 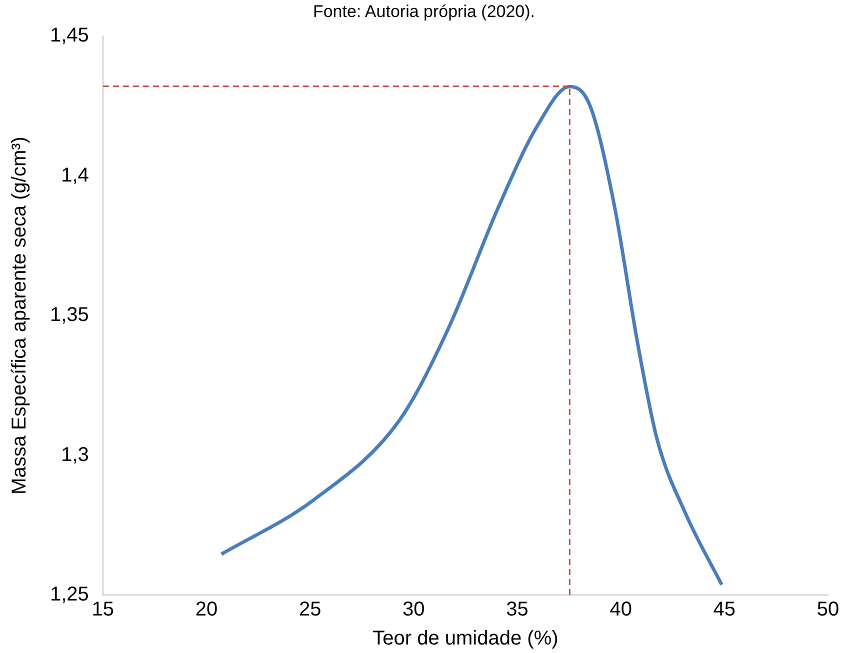 What do you see at coordinates (465, 639) in the screenshot?
I see `x-axis-title: Teor de umidade (%)` at bounding box center [465, 639].